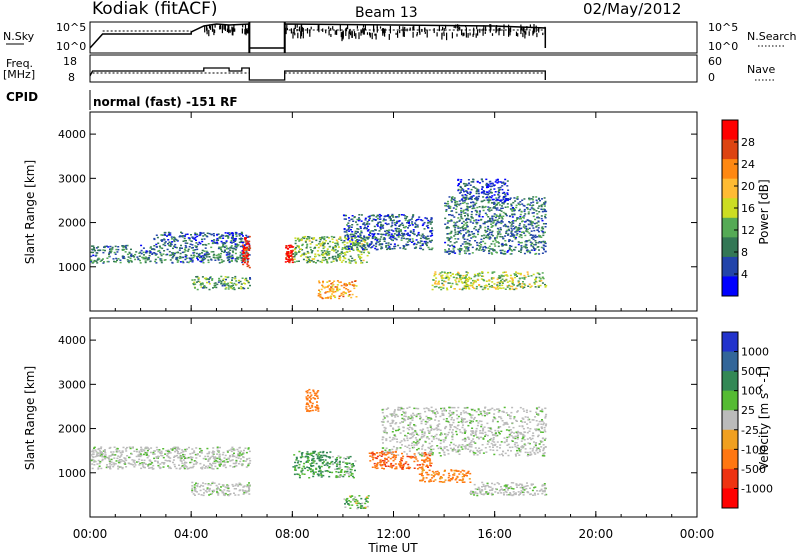 The image size is (800, 554). What do you see at coordinates (19, 74) in the screenshot?
I see `freq-label-2: [MHz]` at bounding box center [19, 74].